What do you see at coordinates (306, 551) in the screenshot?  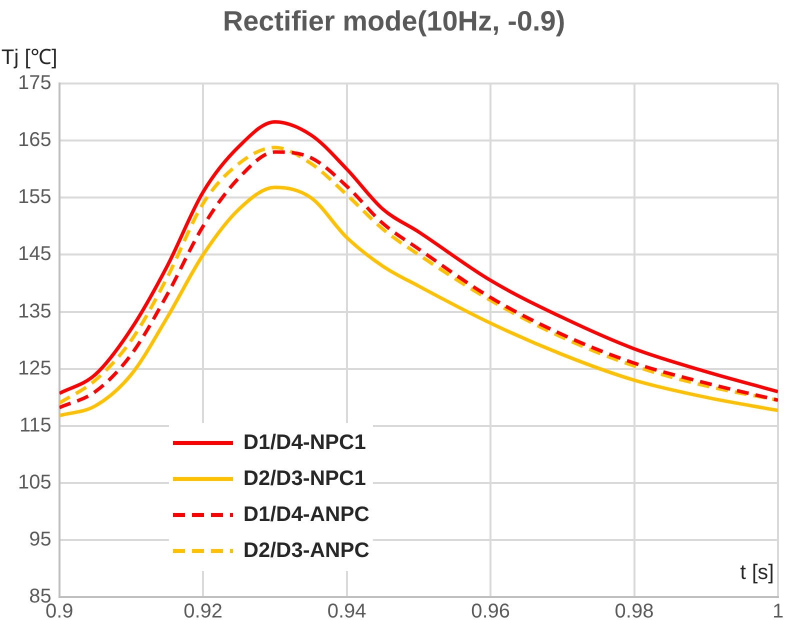 I see `legend-label: D2/D3-ANPC` at bounding box center [306, 551].